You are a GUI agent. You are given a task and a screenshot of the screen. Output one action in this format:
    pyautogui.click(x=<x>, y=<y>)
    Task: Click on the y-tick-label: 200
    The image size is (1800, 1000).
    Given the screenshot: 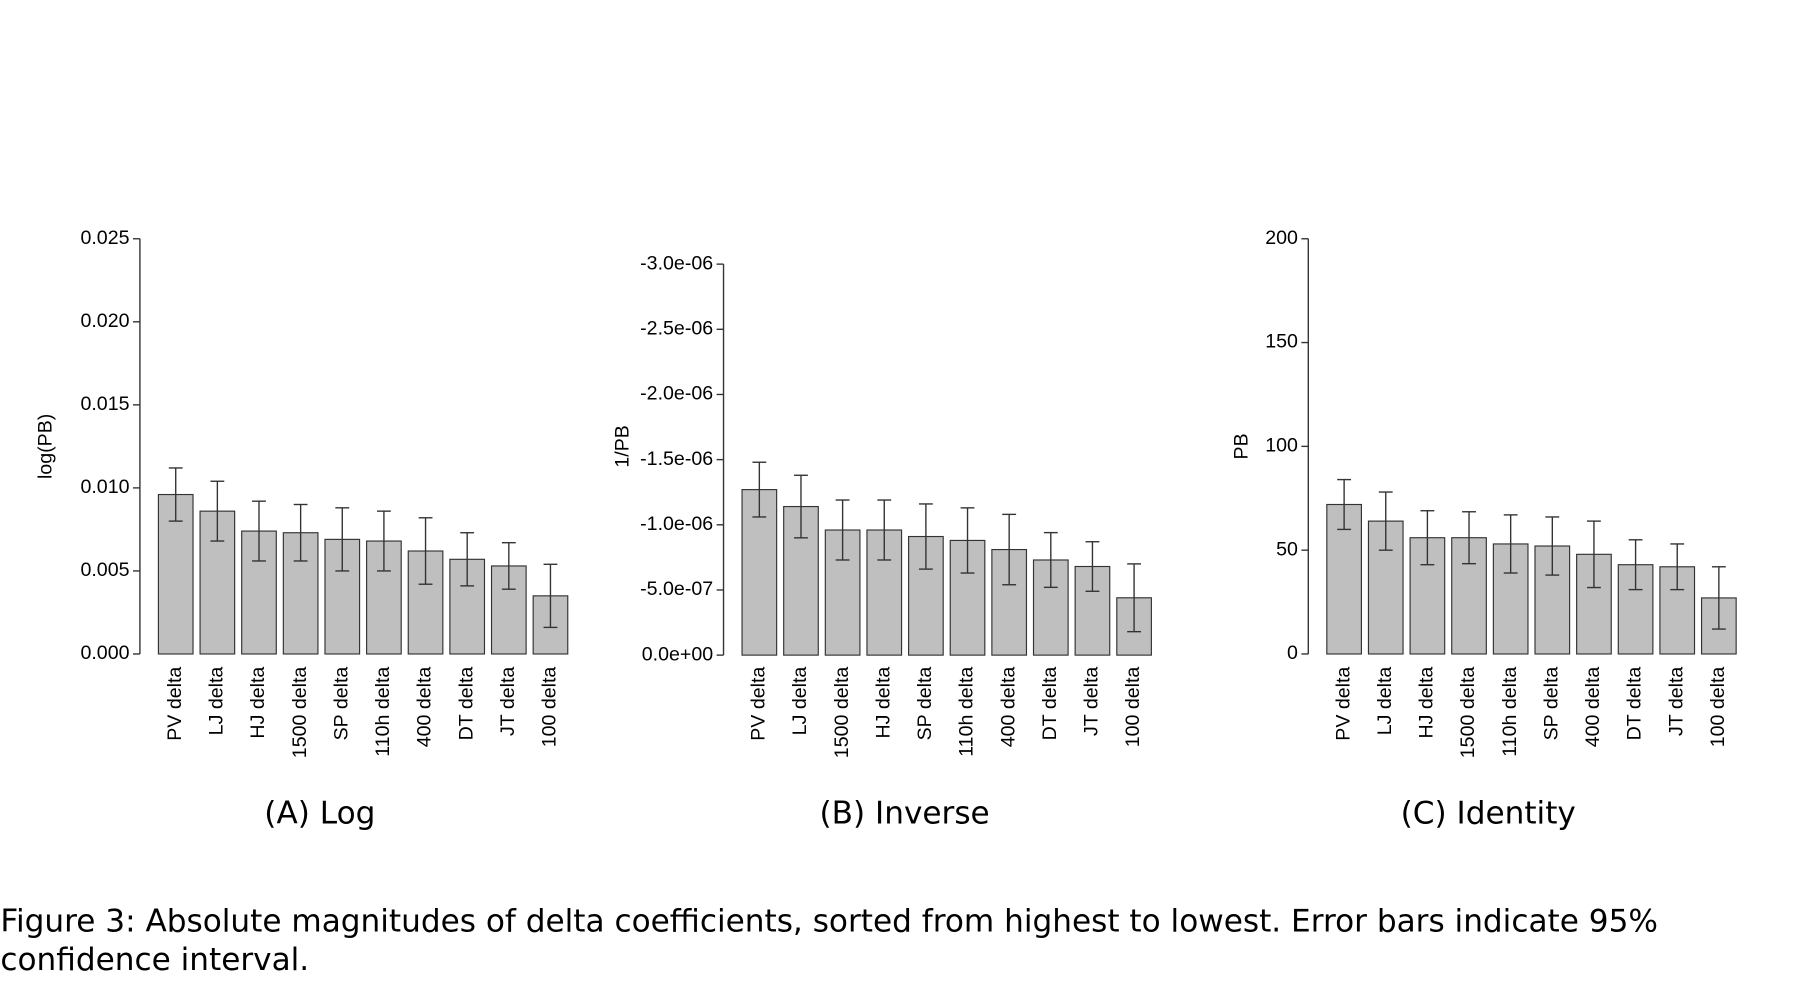 What is the action you would take?
    pyautogui.click(x=1281, y=238)
    